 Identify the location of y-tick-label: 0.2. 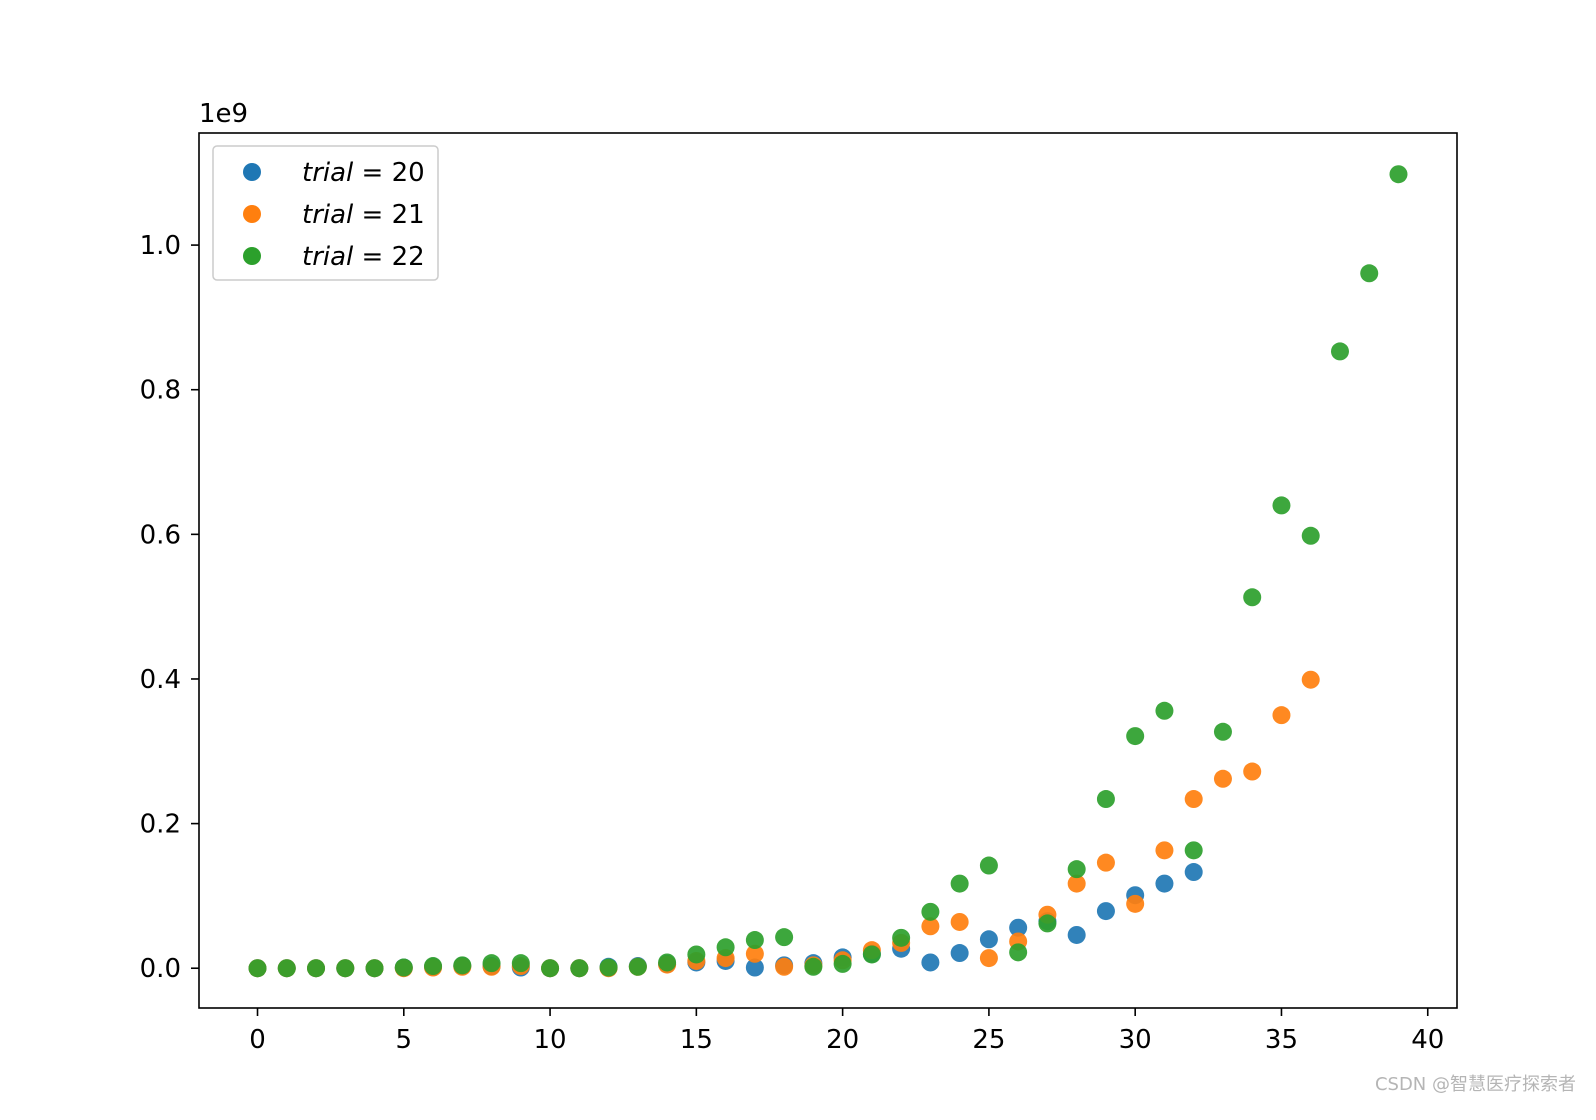
(160, 825).